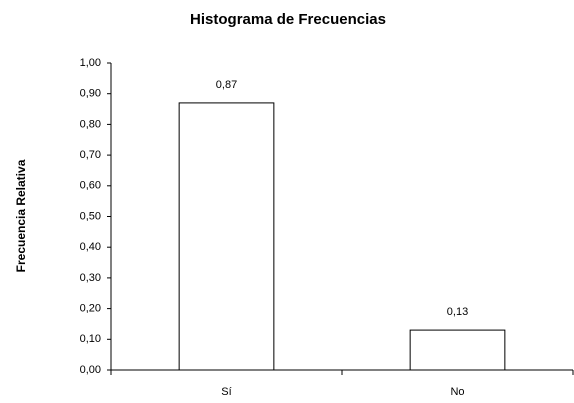 This screenshot has height=403, width=574. Describe the element at coordinates (288, 19) in the screenshot. I see `chart-title: Histograma de Frecuencias` at that location.